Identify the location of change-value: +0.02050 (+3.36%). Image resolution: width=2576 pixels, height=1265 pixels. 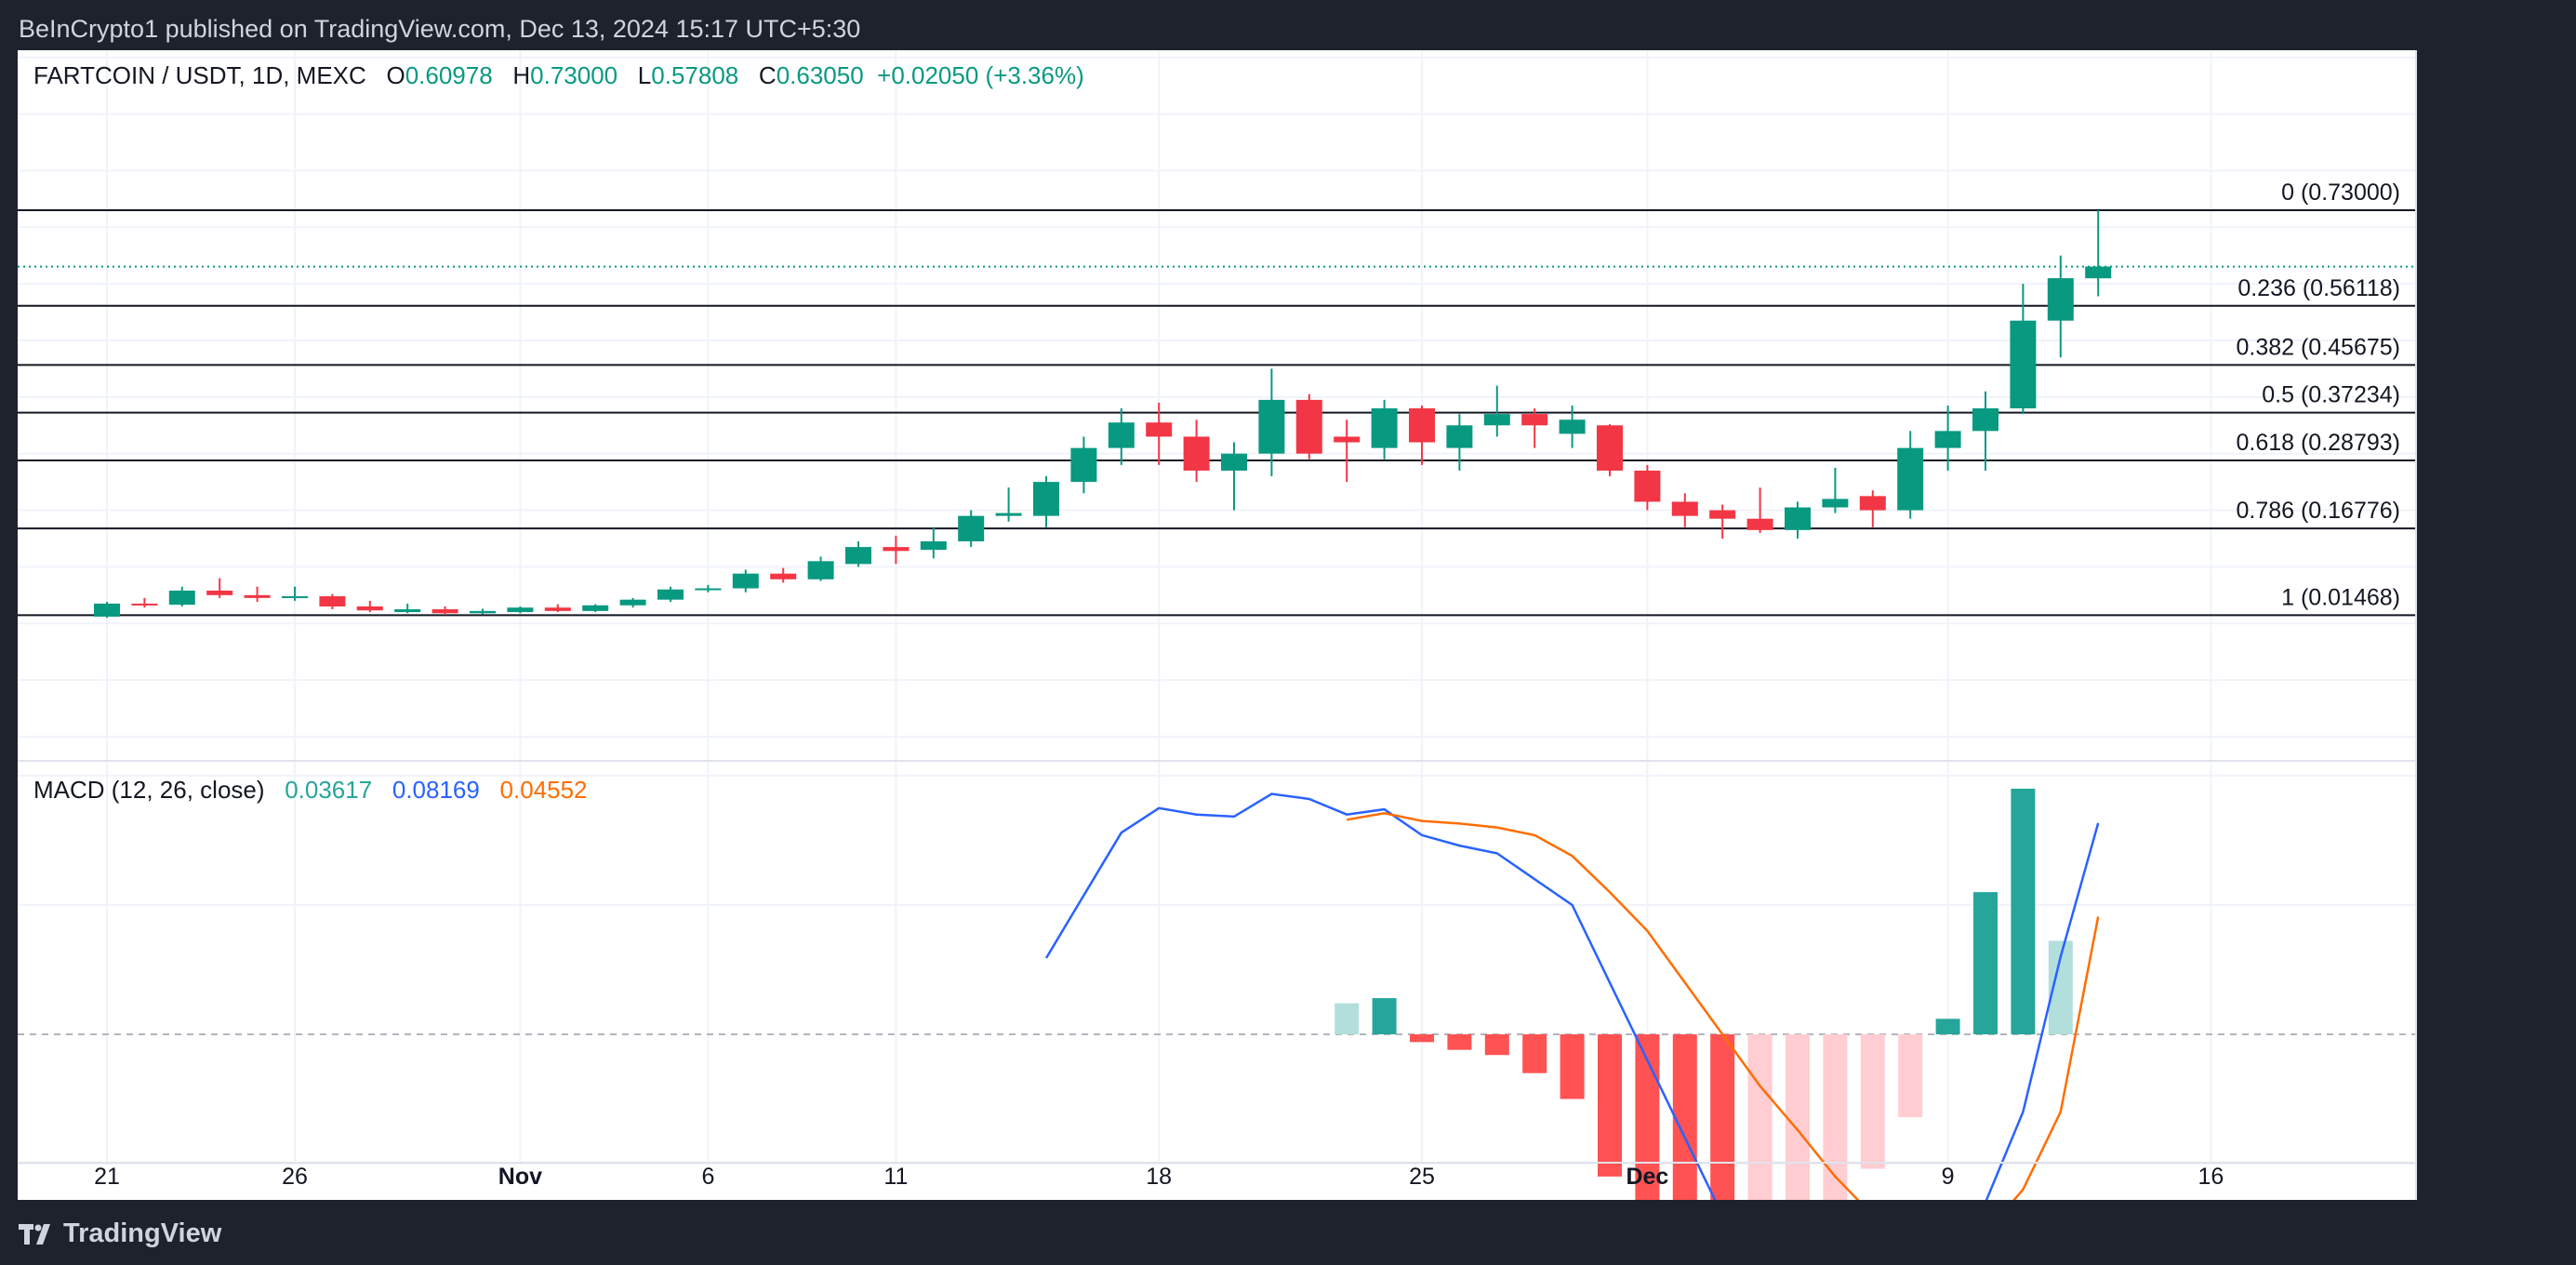
(980, 75).